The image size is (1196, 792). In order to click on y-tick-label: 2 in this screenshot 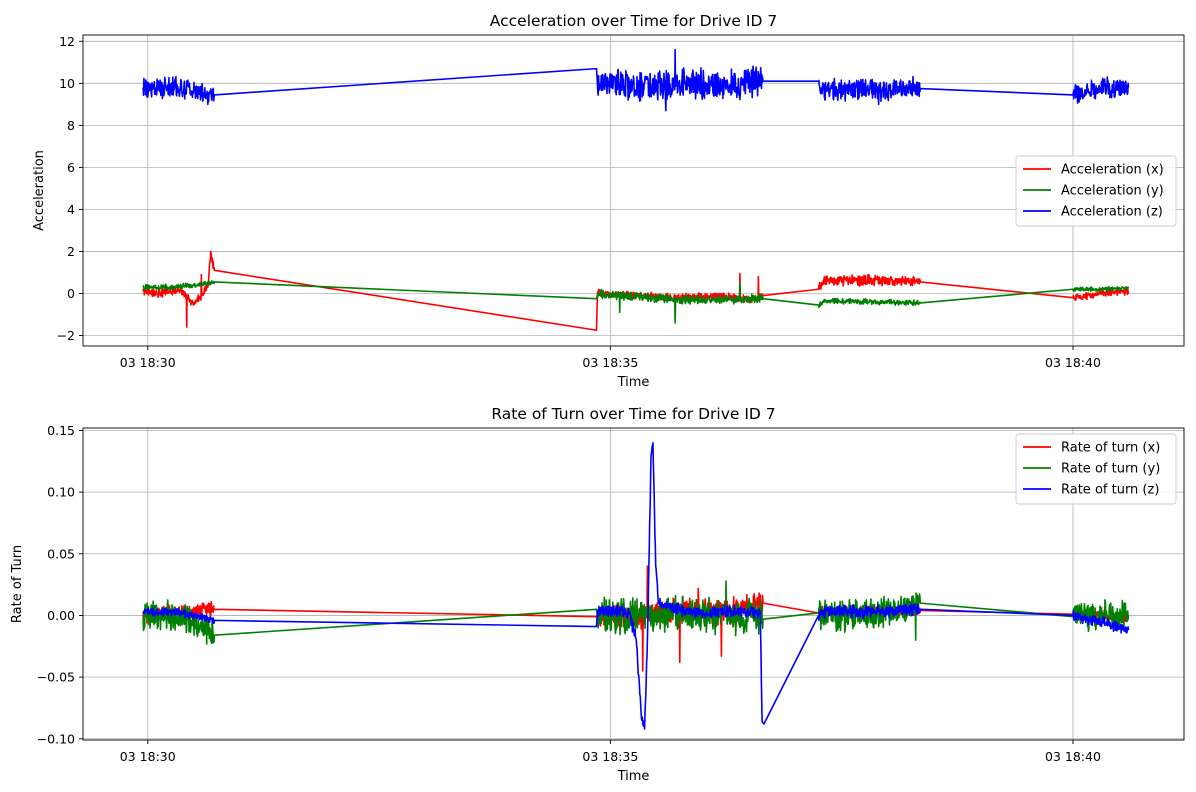, I will do `click(71, 251)`.